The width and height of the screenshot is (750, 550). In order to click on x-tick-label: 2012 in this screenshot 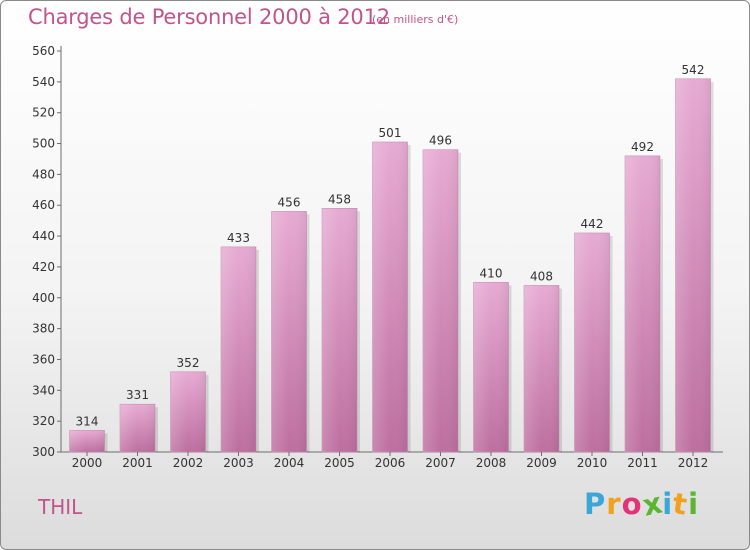, I will do `click(693, 463)`.